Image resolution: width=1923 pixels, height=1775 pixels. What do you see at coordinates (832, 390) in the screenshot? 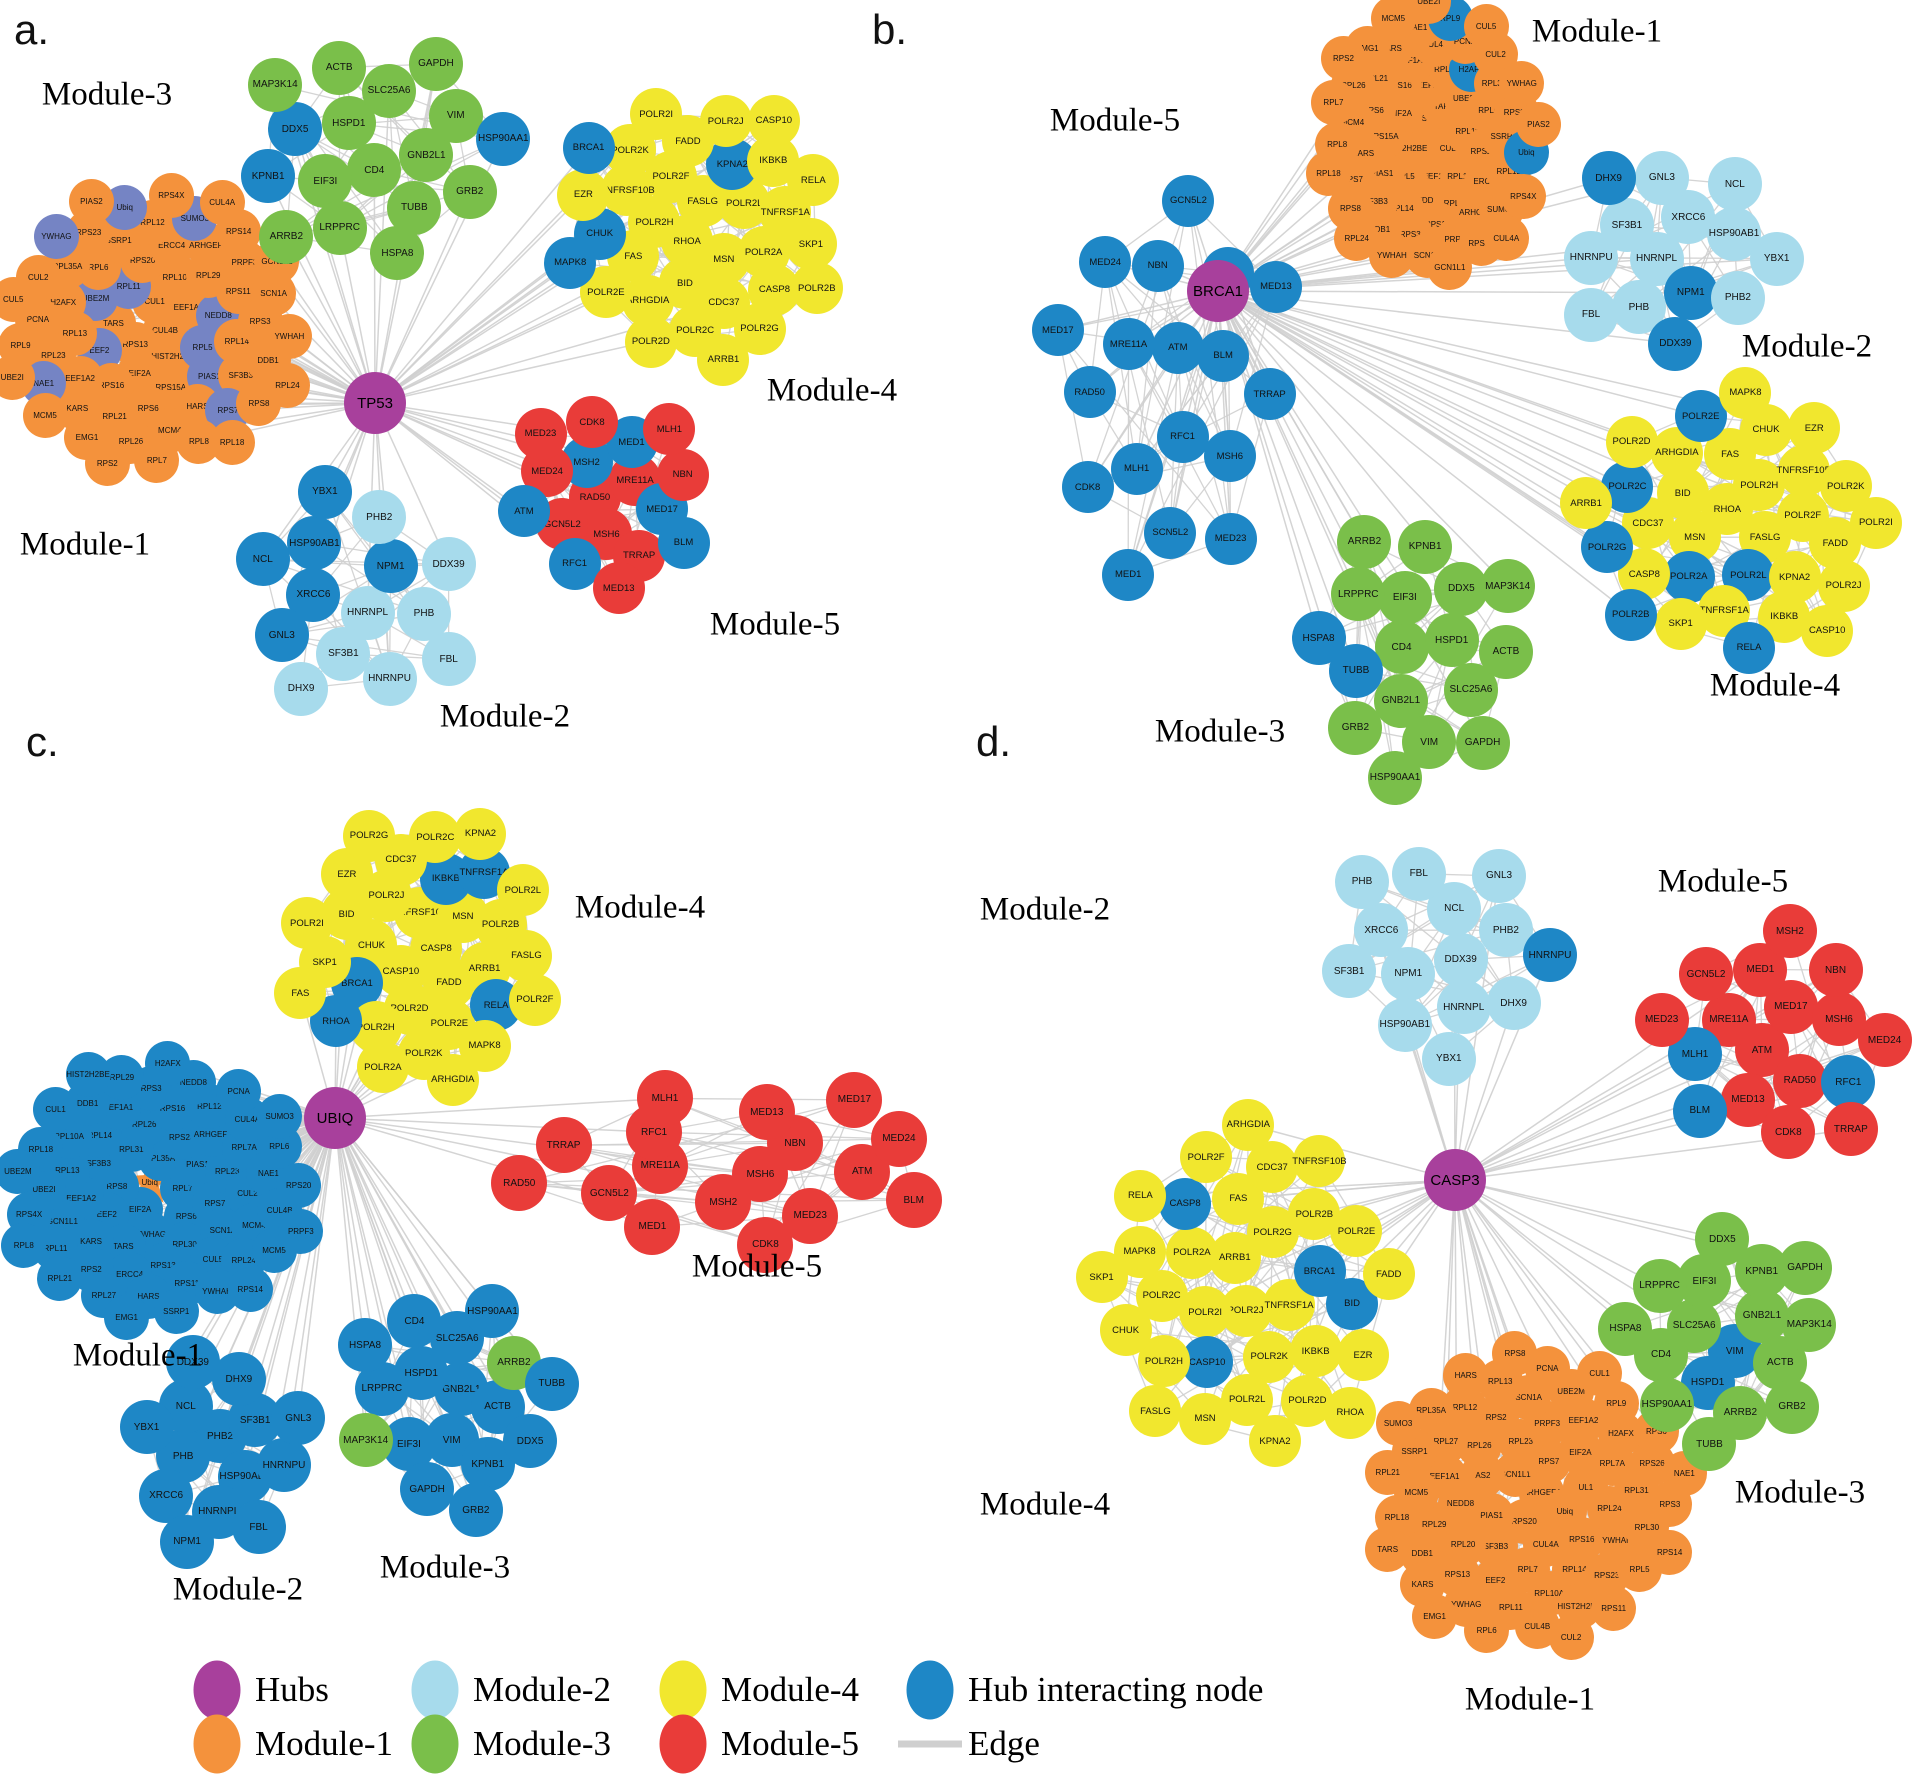
I see `module-label-module-4-panel-a: Module-4` at bounding box center [832, 390].